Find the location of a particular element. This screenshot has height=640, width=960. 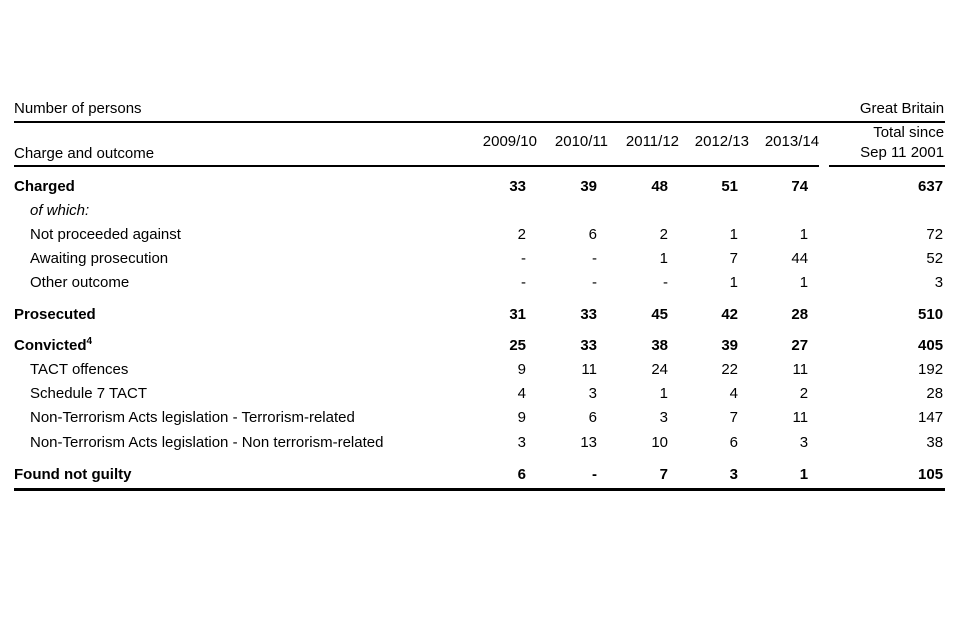

table-row-convicted: Convicted4 25 33 38 39 27 405 is located at coordinates (479, 339).